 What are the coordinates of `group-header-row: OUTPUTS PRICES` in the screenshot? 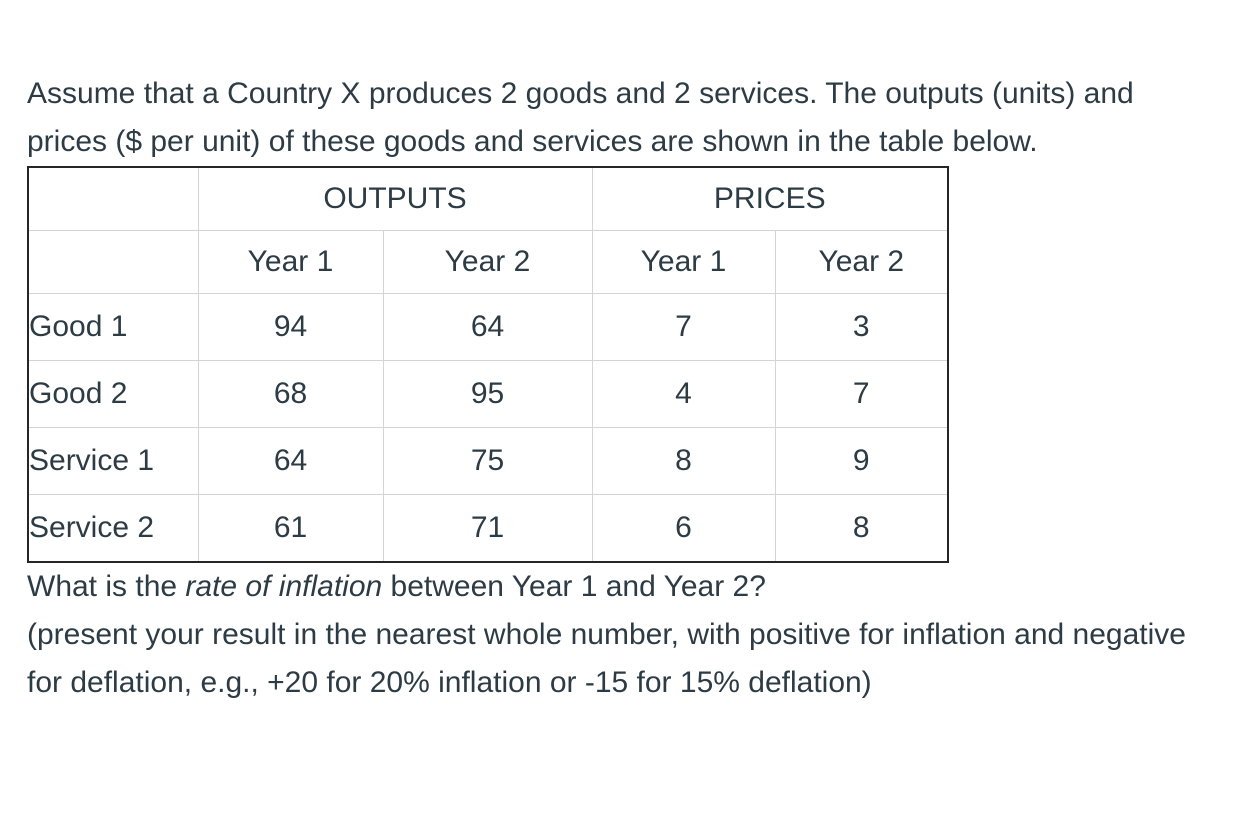 It's located at (488, 198).